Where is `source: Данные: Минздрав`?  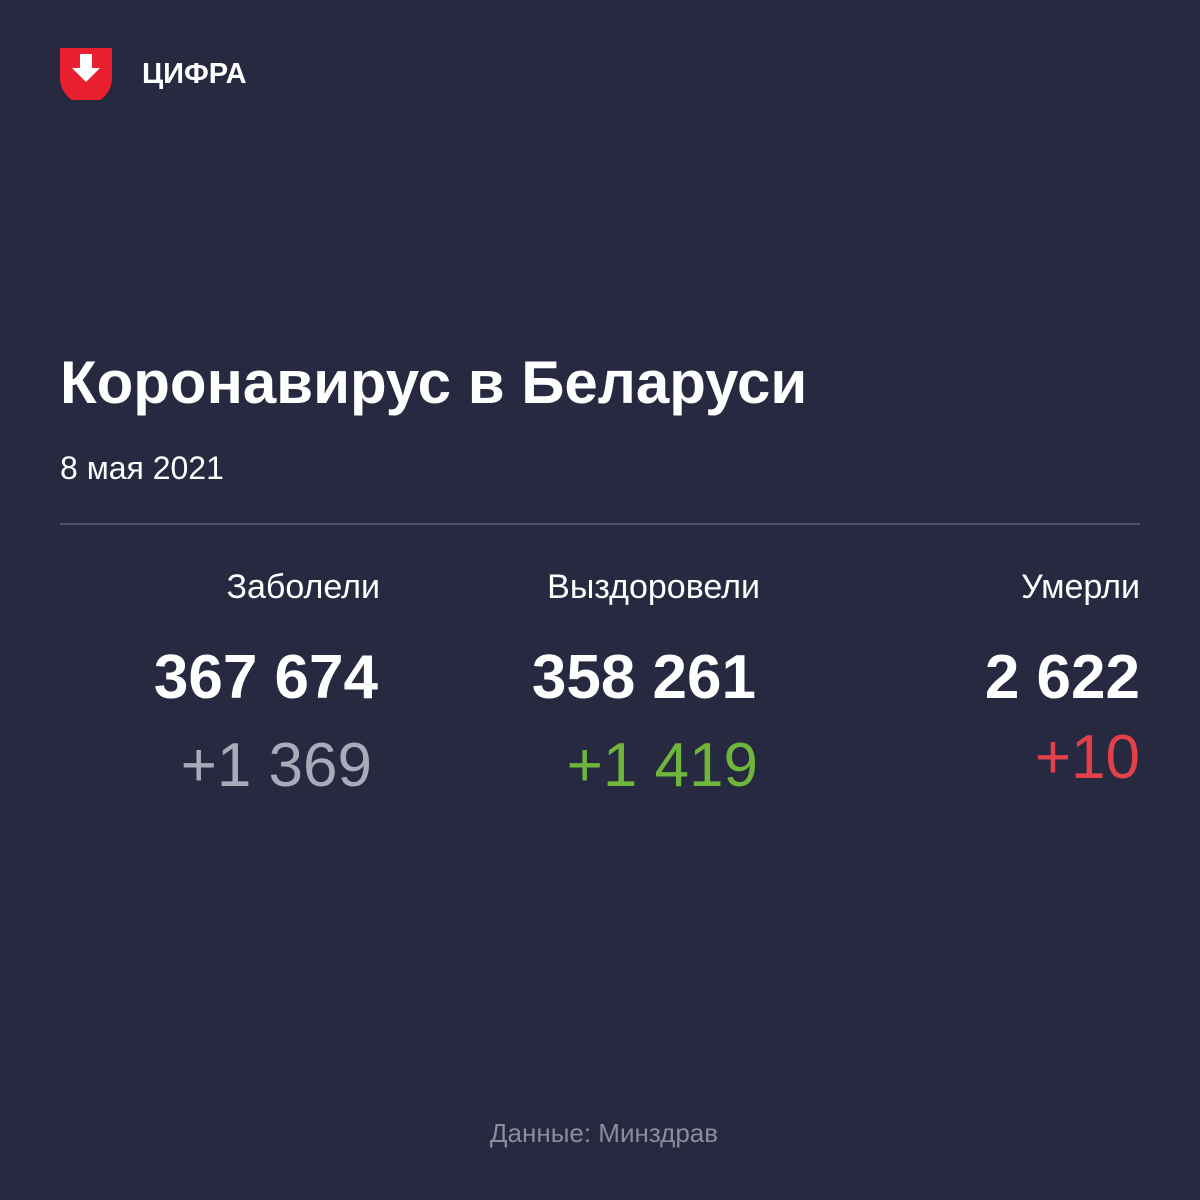 source: Данные: Минздрав is located at coordinates (604, 1133).